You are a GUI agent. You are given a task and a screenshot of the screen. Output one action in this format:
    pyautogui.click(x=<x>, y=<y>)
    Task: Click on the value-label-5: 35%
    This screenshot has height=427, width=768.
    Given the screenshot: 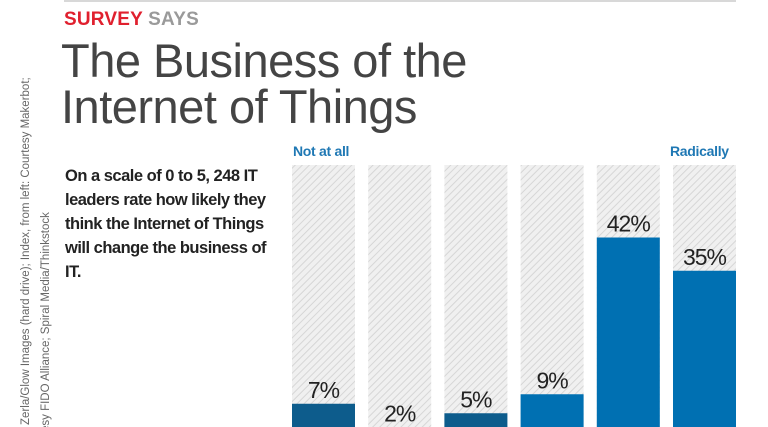 What is the action you would take?
    pyautogui.click(x=705, y=257)
    